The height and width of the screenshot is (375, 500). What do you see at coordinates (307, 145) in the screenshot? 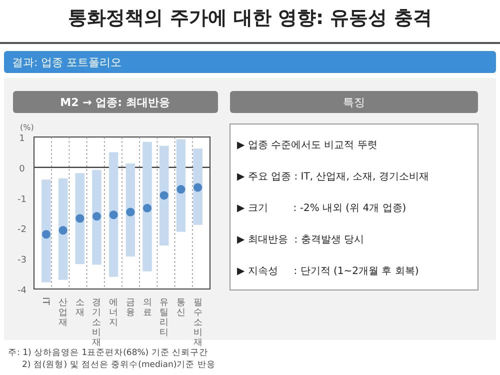
I see `text: ▶ 업종 수준에서도 비교적 뚜렷` at bounding box center [307, 145].